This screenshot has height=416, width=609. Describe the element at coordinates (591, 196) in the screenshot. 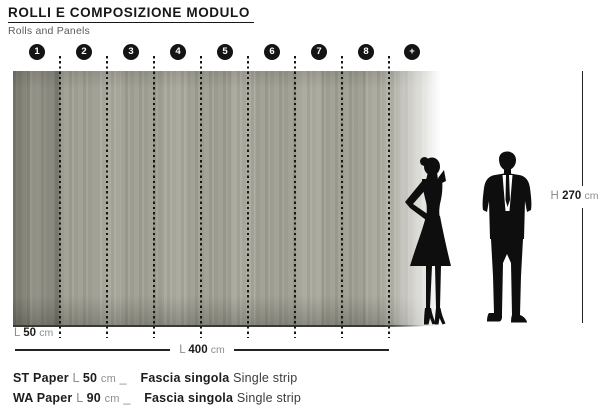

I see `height-unit: cm` at that location.